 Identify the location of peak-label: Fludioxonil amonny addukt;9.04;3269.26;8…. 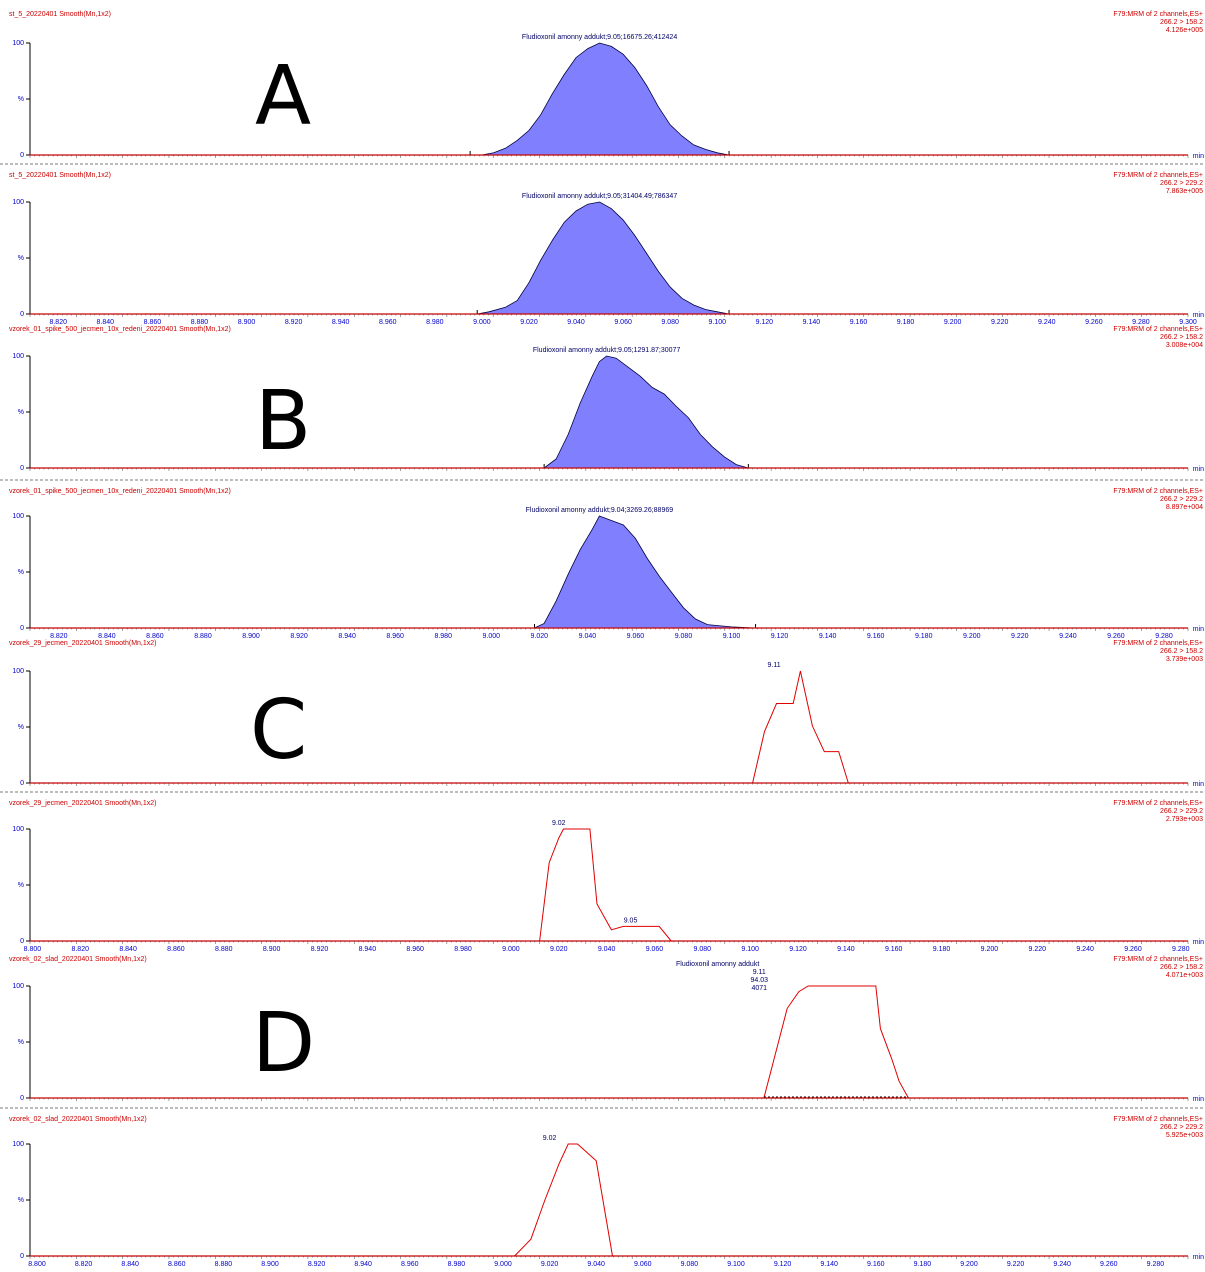
(600, 510).